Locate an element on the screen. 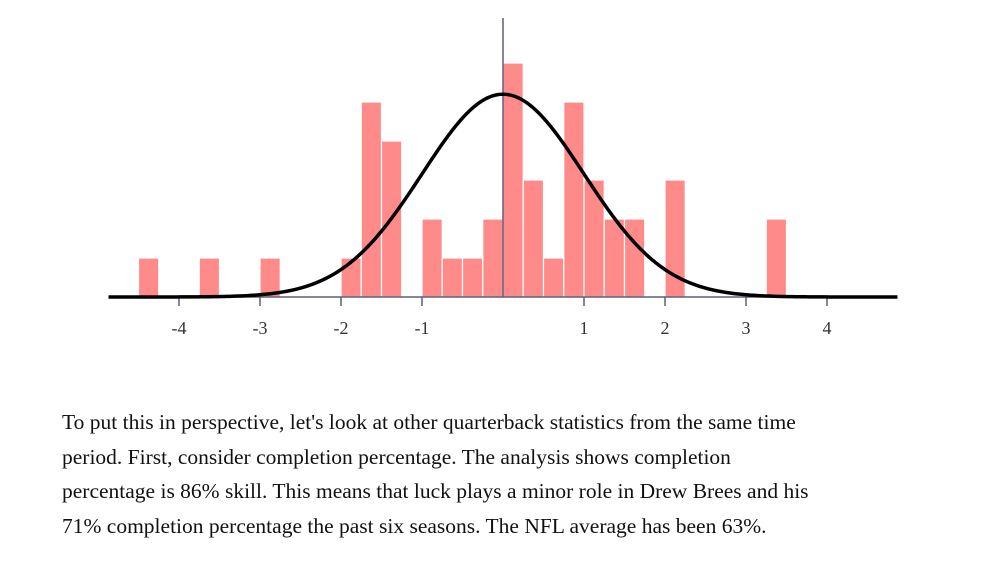 The image size is (1005, 578). x-tick-label: 3 is located at coordinates (746, 328).